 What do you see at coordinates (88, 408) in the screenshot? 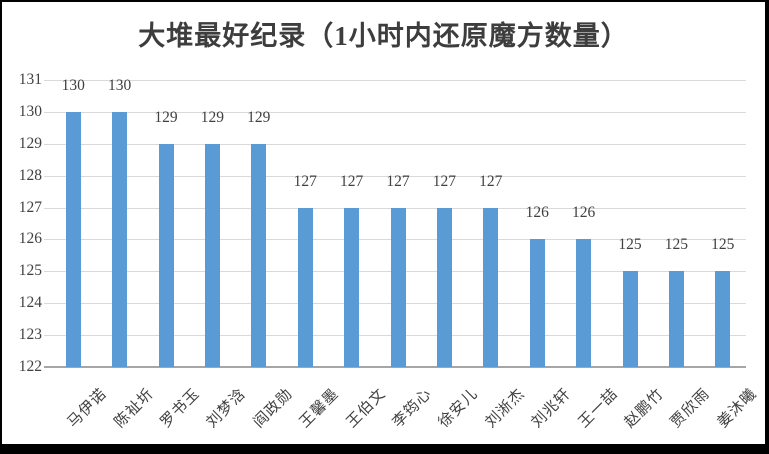
I see `category-label: 马伊诺` at bounding box center [88, 408].